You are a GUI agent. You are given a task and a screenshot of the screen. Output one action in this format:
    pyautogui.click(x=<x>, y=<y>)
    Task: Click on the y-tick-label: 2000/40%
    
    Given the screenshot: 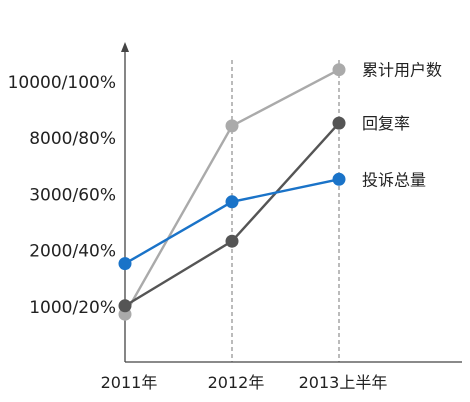 What is the action you would take?
    pyautogui.click(x=72, y=252)
    